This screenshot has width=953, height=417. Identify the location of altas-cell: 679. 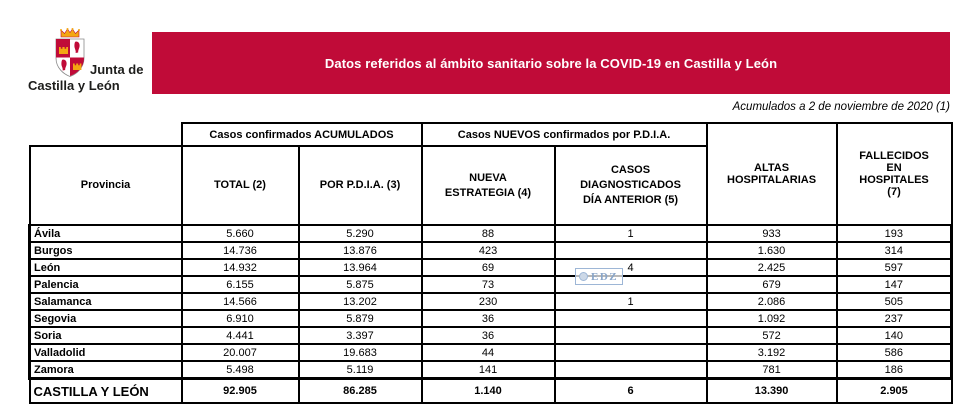
(771, 284).